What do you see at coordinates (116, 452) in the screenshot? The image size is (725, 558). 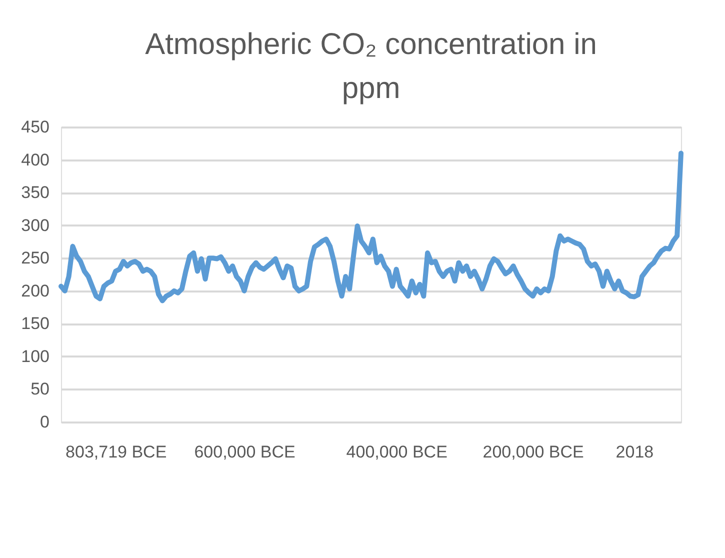 I see `x-tick-label: 803,719 BCE` at bounding box center [116, 452].